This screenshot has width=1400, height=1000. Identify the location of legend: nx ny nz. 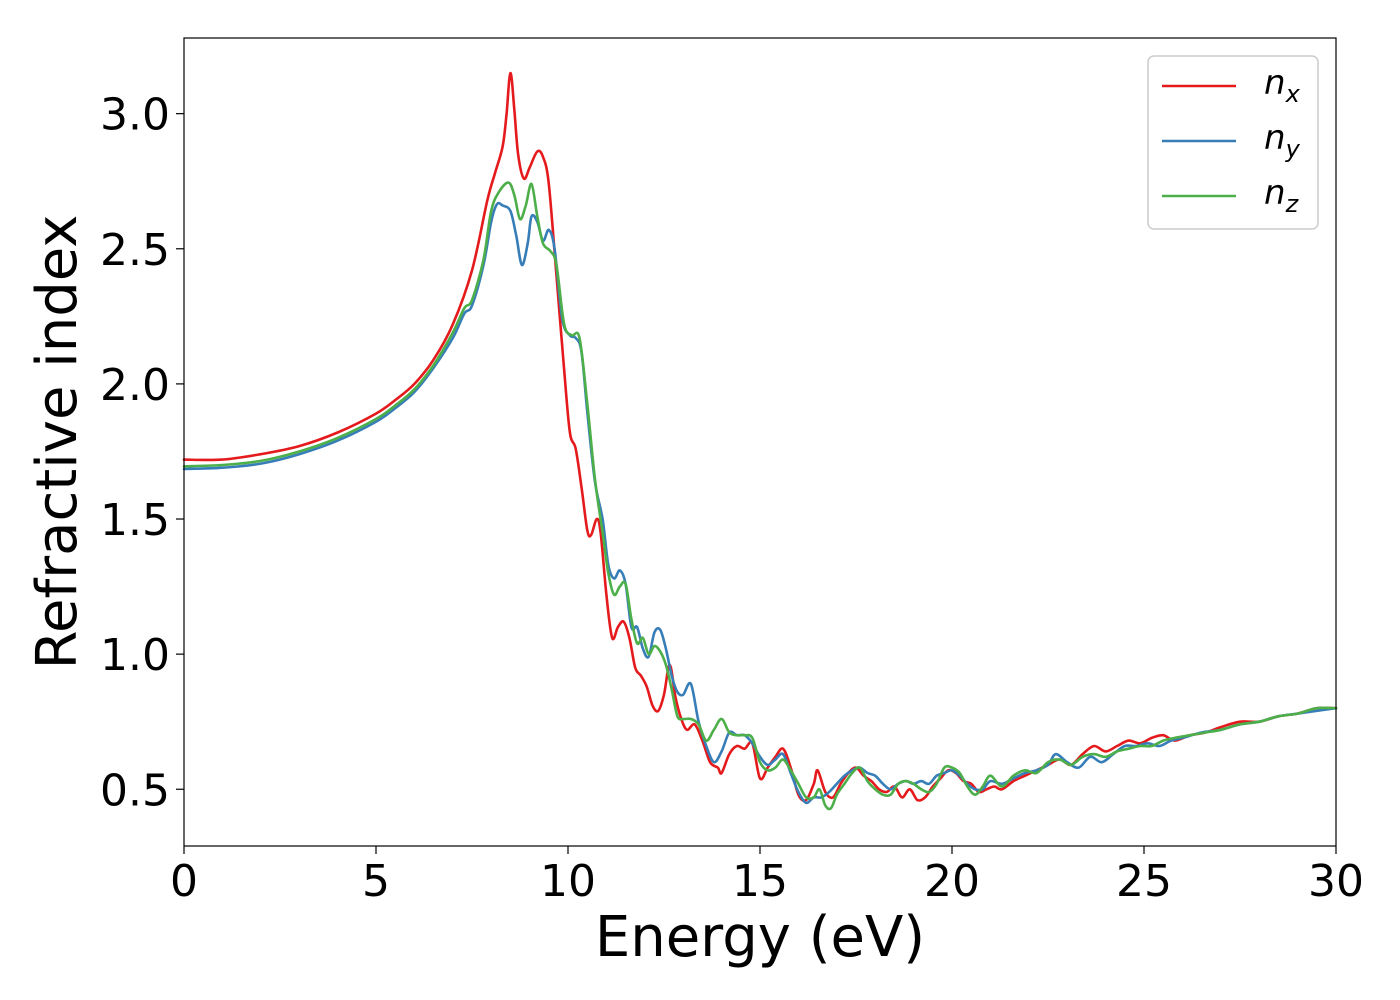
(1233, 142).